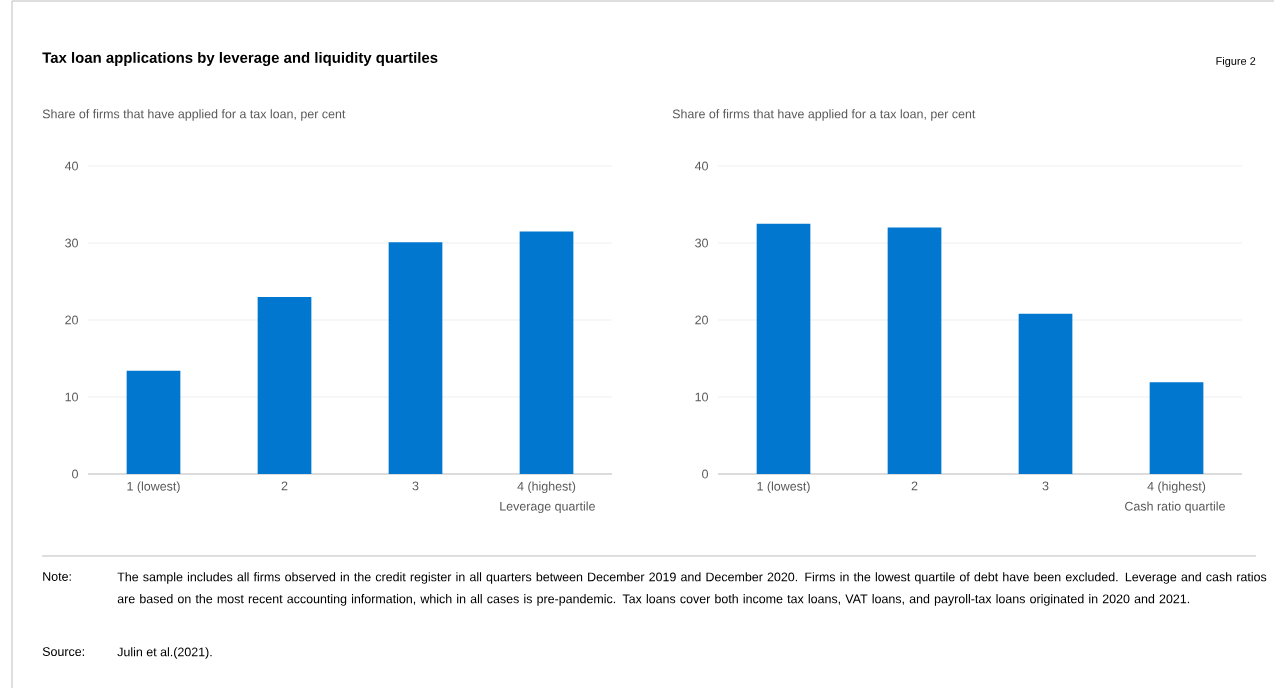  What do you see at coordinates (1175, 507) in the screenshot?
I see `x-axis-title: Cash ratio quartile` at bounding box center [1175, 507].